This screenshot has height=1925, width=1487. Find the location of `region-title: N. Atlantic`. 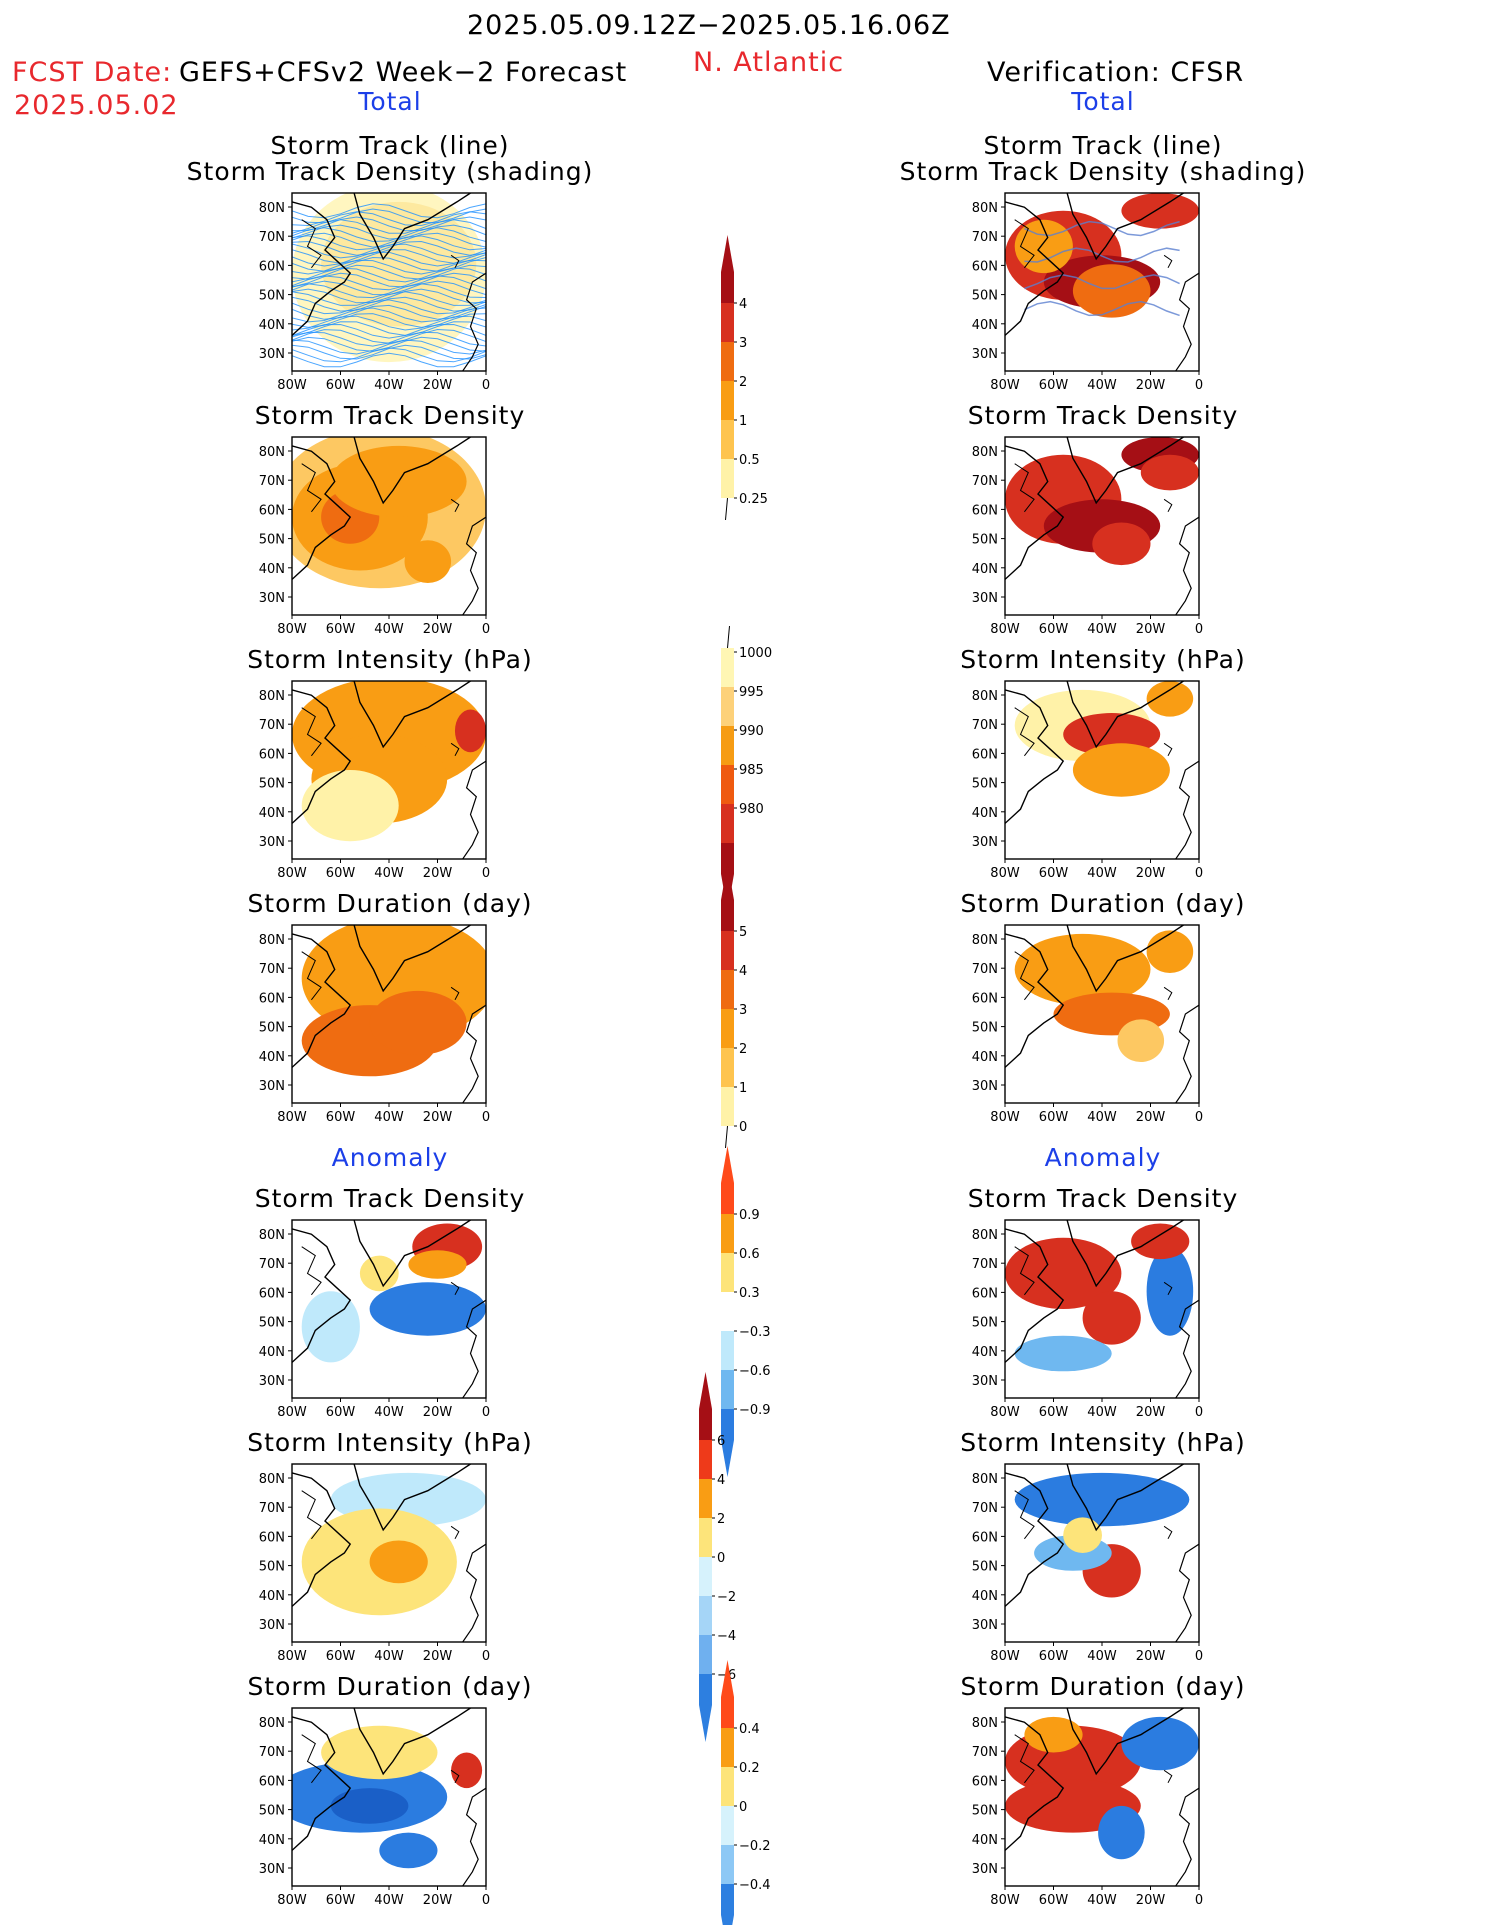

region-title: N. Atlantic is located at coordinates (769, 62).